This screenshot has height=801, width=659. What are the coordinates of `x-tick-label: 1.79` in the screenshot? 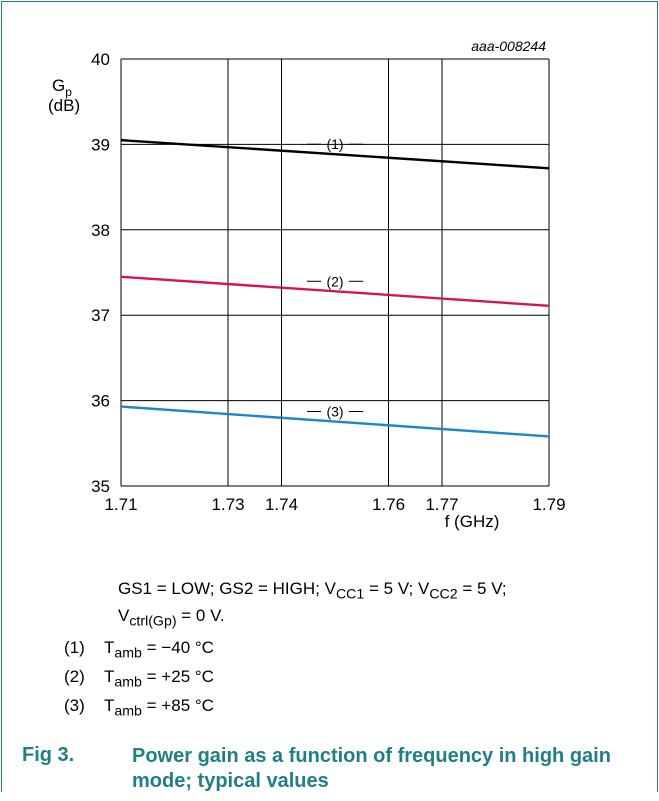 It's located at (548, 504).